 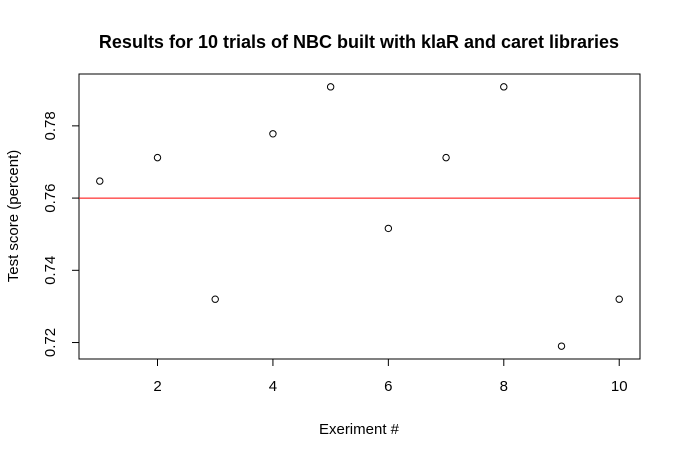 I want to click on x-tick-label: 10, so click(x=619, y=386).